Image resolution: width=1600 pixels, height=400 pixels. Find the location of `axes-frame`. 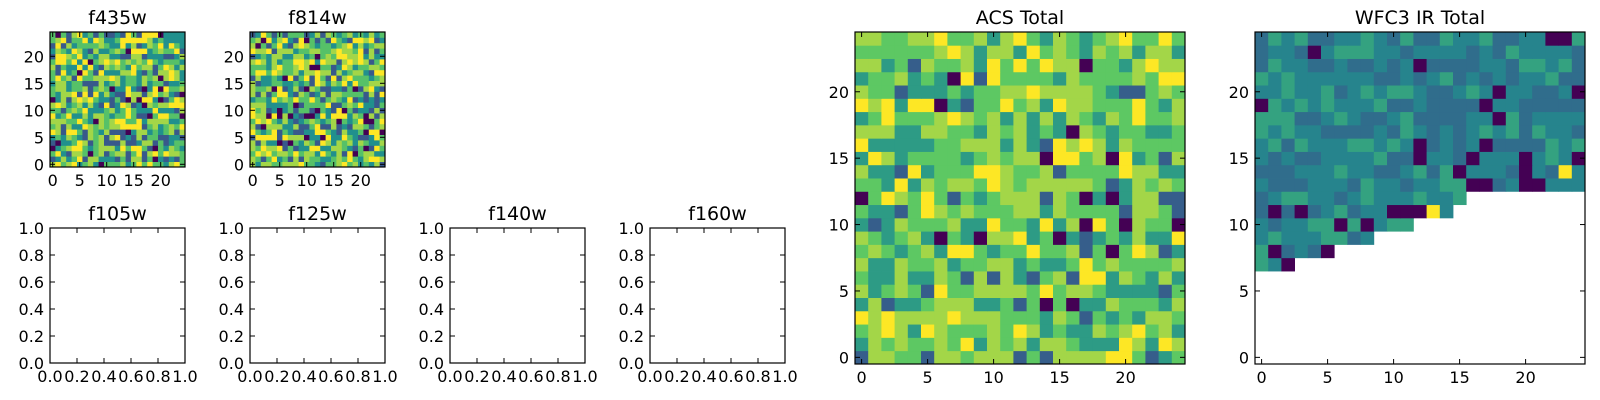

axes-frame is located at coordinates (117, 295).